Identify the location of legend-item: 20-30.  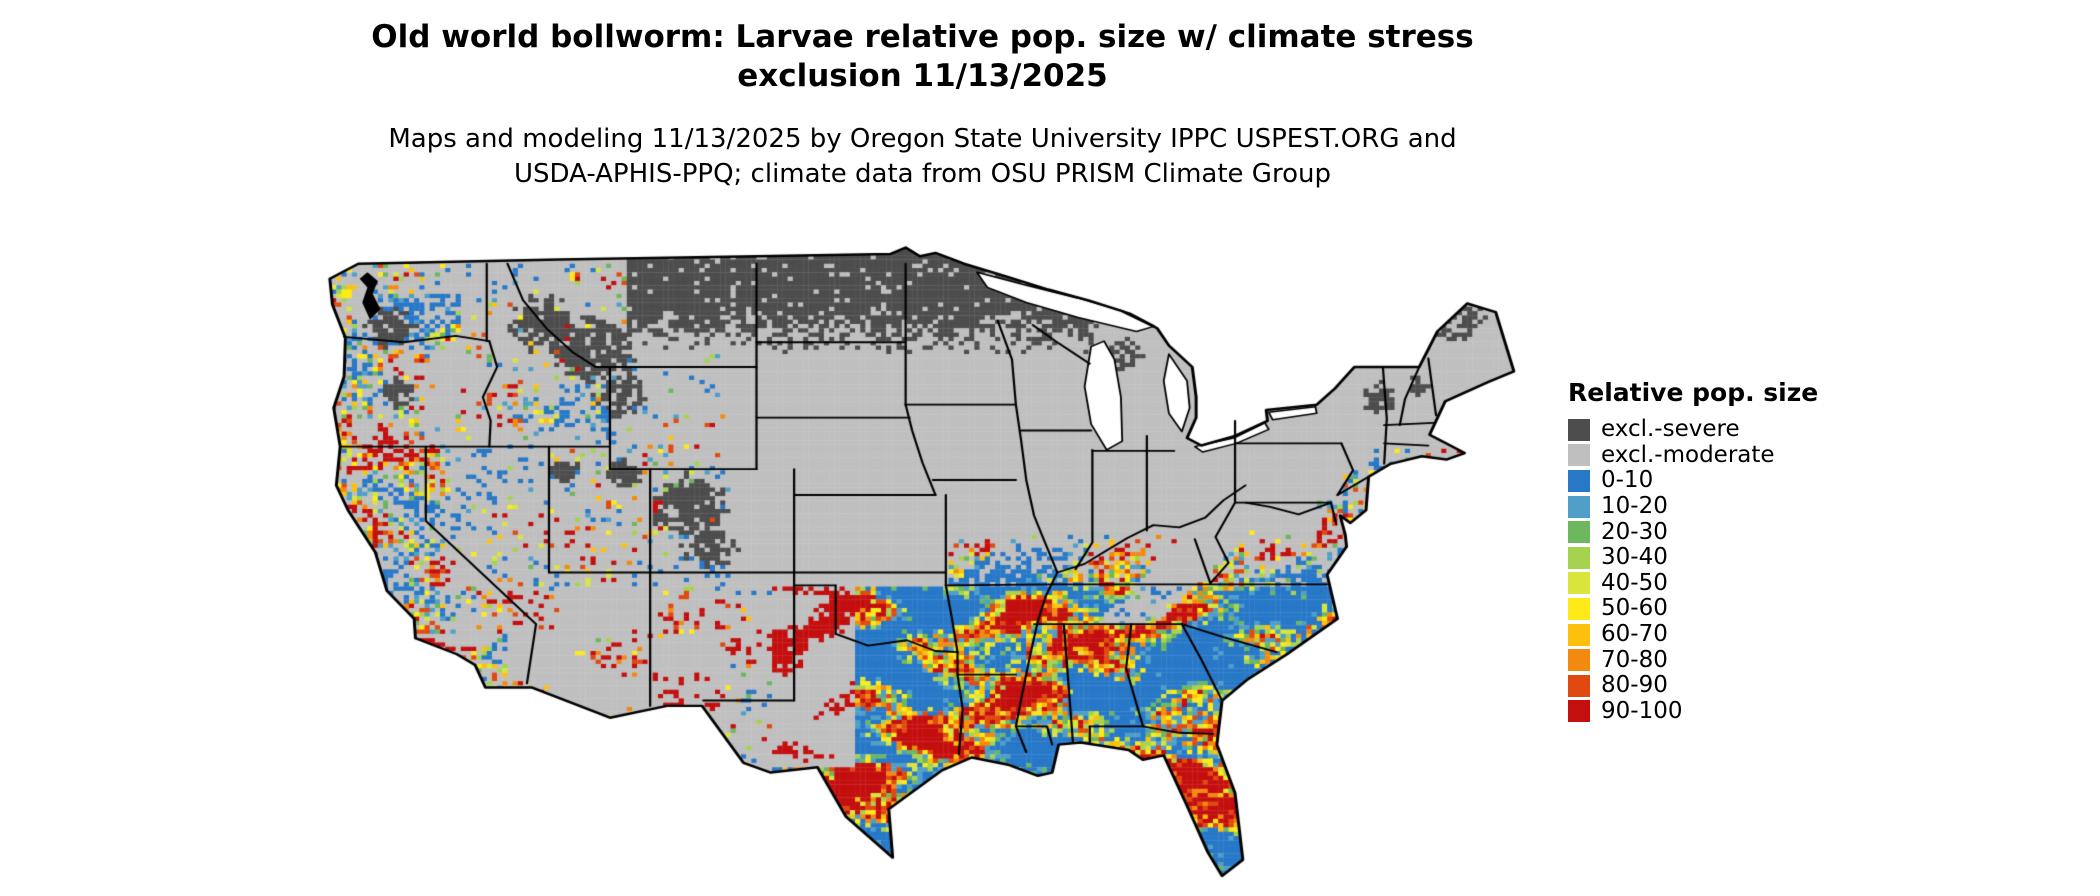
(1693, 532).